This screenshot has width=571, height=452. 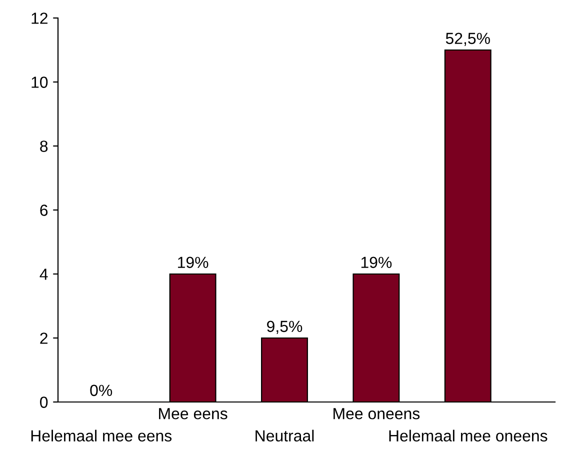 What do you see at coordinates (101, 436) in the screenshot?
I see `x-tick-label: Helemaal mee eens` at bounding box center [101, 436].